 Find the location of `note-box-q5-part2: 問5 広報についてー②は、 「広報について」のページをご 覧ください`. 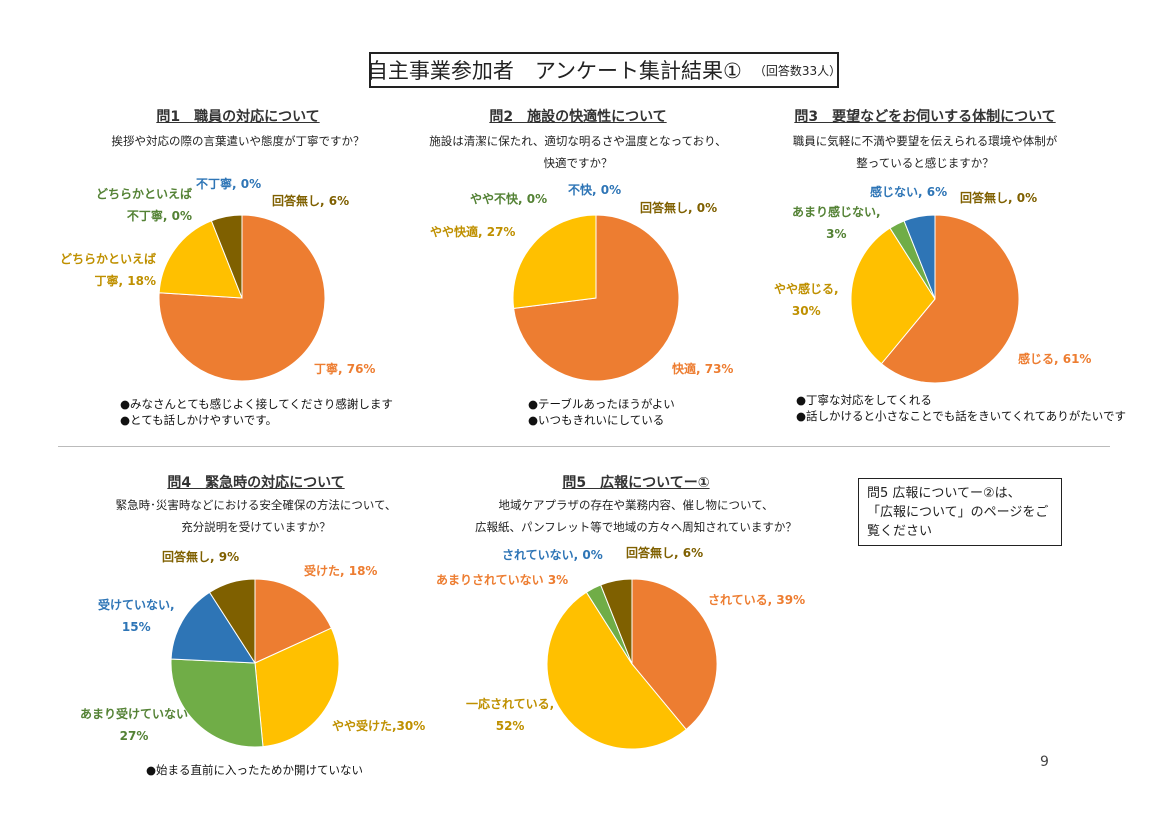

note-box-q5-part2: 問5 広報についてー②は、 「広報について」のページをご 覧ください is located at coordinates (960, 512).